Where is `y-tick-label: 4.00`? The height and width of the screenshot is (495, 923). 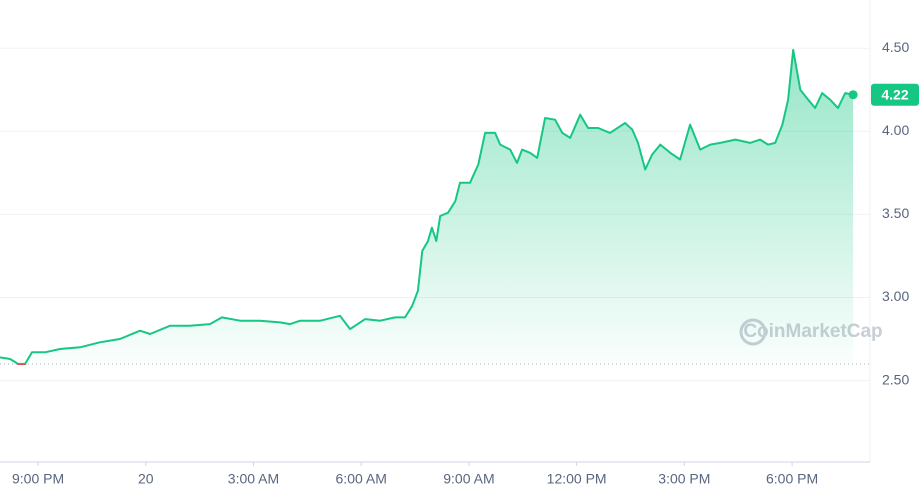
y-tick-label: 4.00 is located at coordinates (895, 130).